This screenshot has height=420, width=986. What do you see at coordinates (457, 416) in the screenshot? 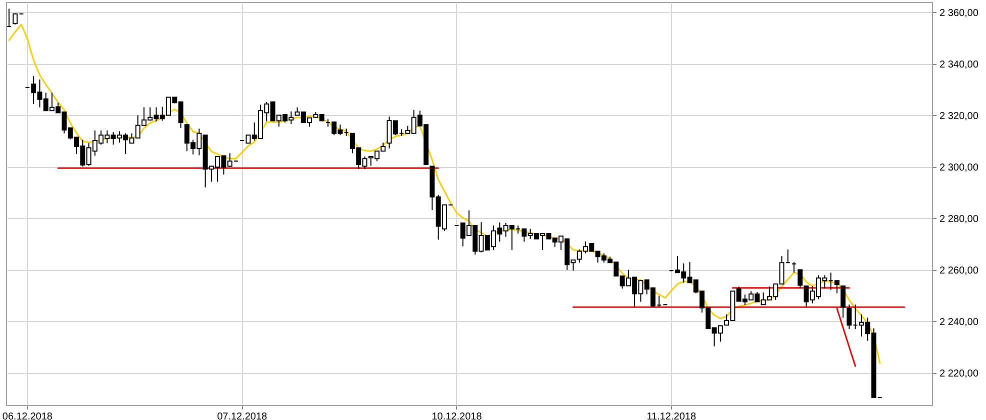
I see `x-tick-label: 10.12.2018` at bounding box center [457, 416].